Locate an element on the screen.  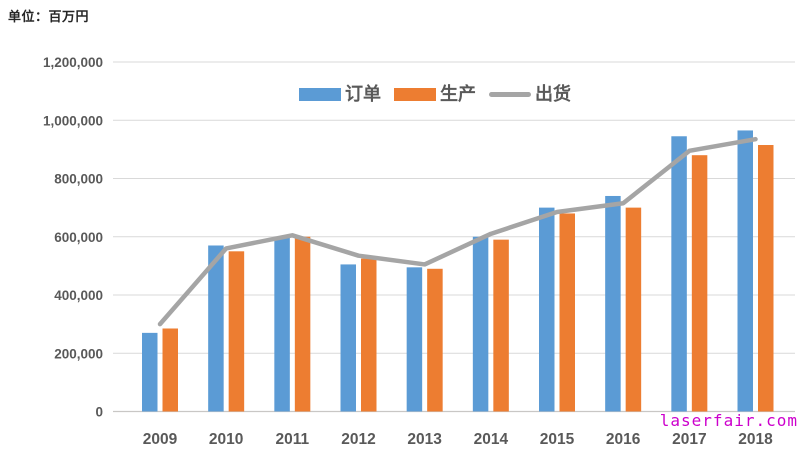
bar-订单-2009 is located at coordinates (150, 372).